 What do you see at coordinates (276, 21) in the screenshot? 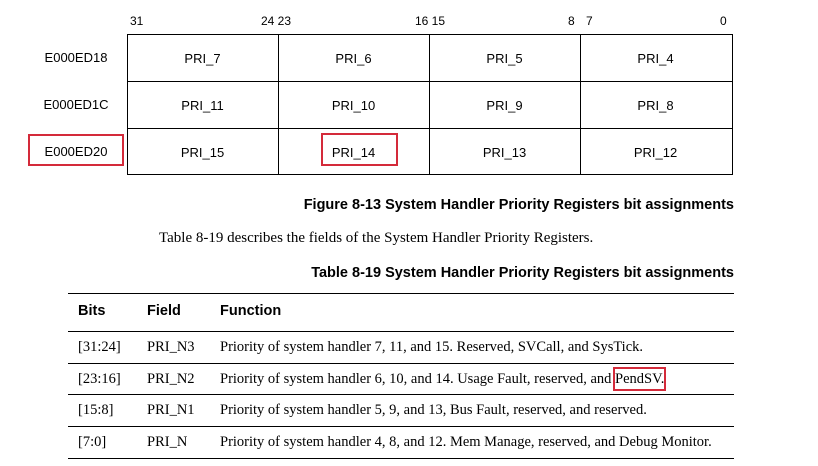
I see `bit-label-24-23: 24 23` at bounding box center [276, 21].